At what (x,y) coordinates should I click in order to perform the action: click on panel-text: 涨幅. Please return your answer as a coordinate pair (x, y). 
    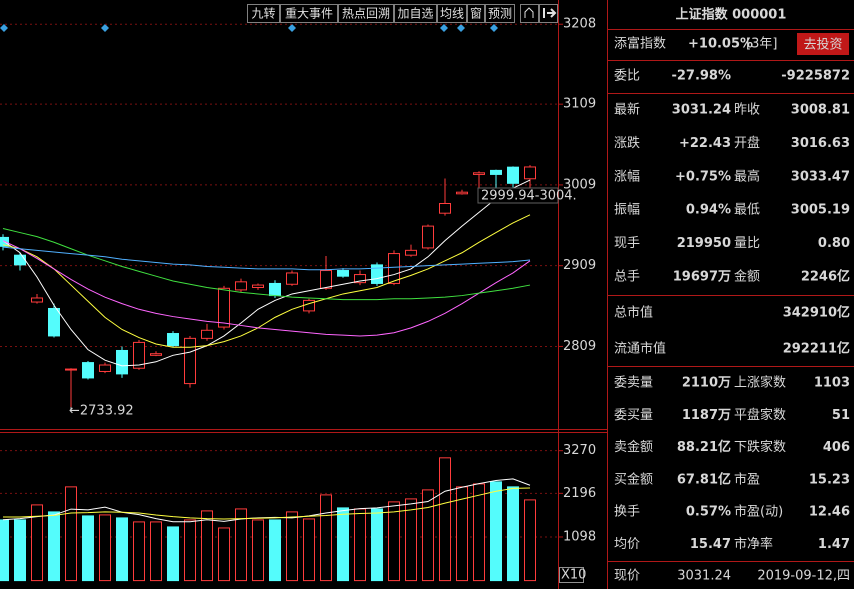
    Looking at the image, I should click on (627, 176).